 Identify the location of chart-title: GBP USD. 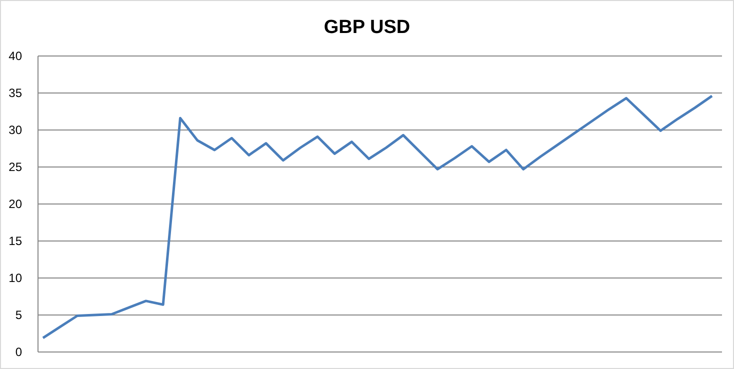
(367, 27).